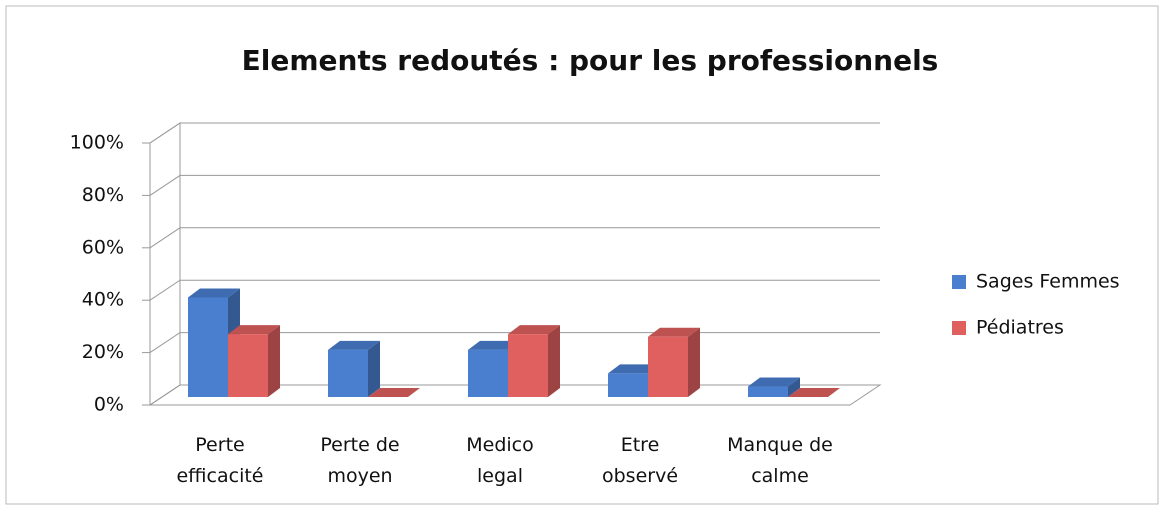 The height and width of the screenshot is (510, 1165). I want to click on x-tick-label-line: Perte de, so click(359, 445).